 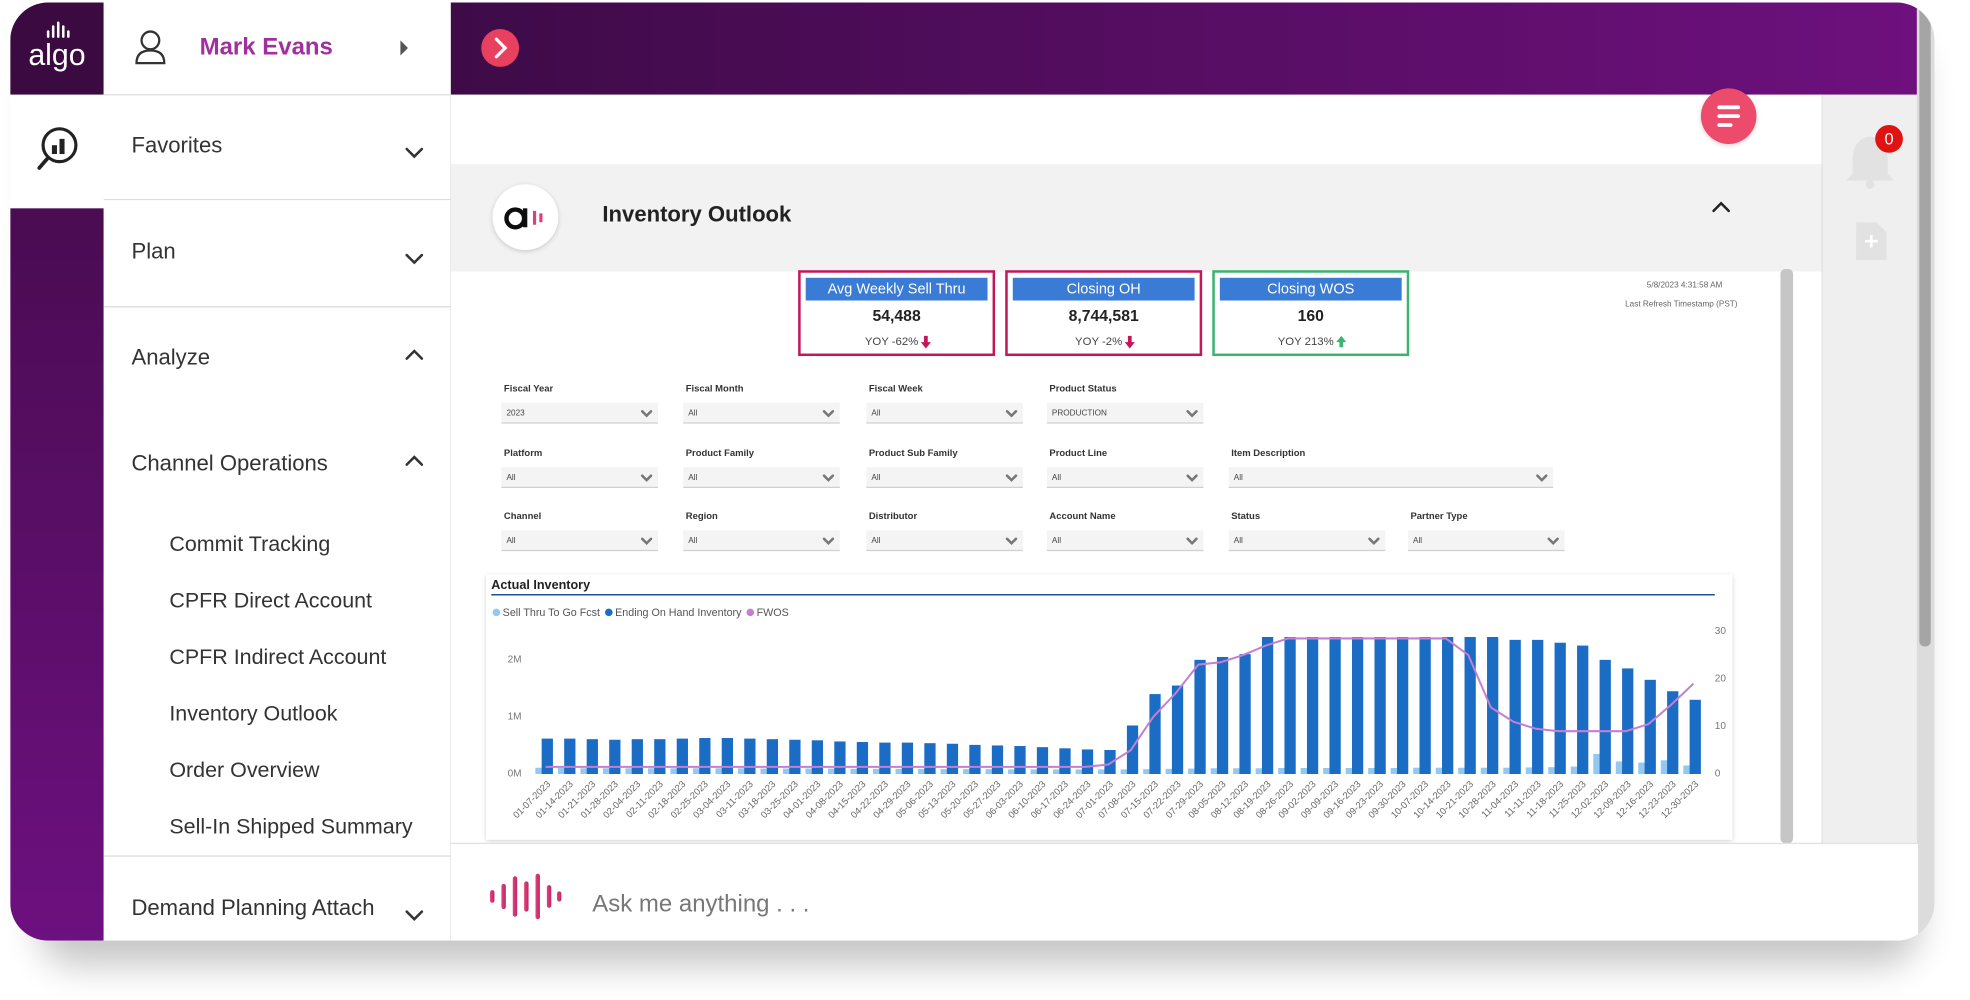 I want to click on badge-count: 0, so click(x=1888, y=139).